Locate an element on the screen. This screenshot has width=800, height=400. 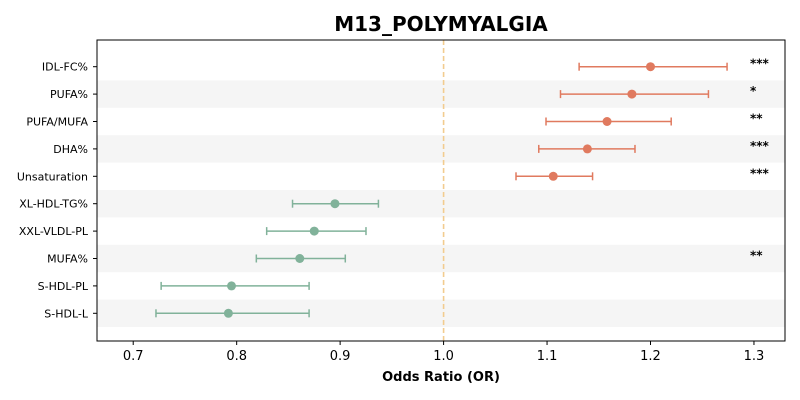
y-tick-label: PUFA% is located at coordinates (69, 94).